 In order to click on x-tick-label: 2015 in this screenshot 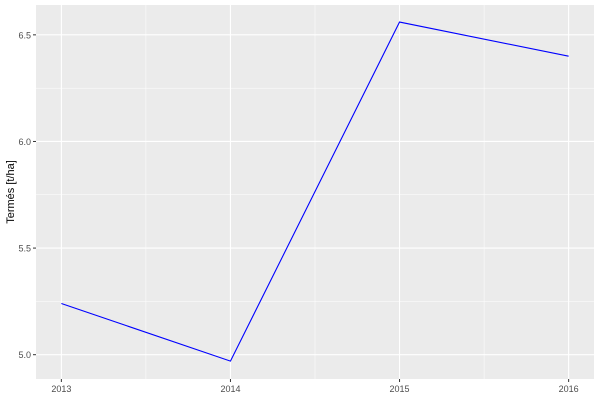, I will do `click(400, 389)`.